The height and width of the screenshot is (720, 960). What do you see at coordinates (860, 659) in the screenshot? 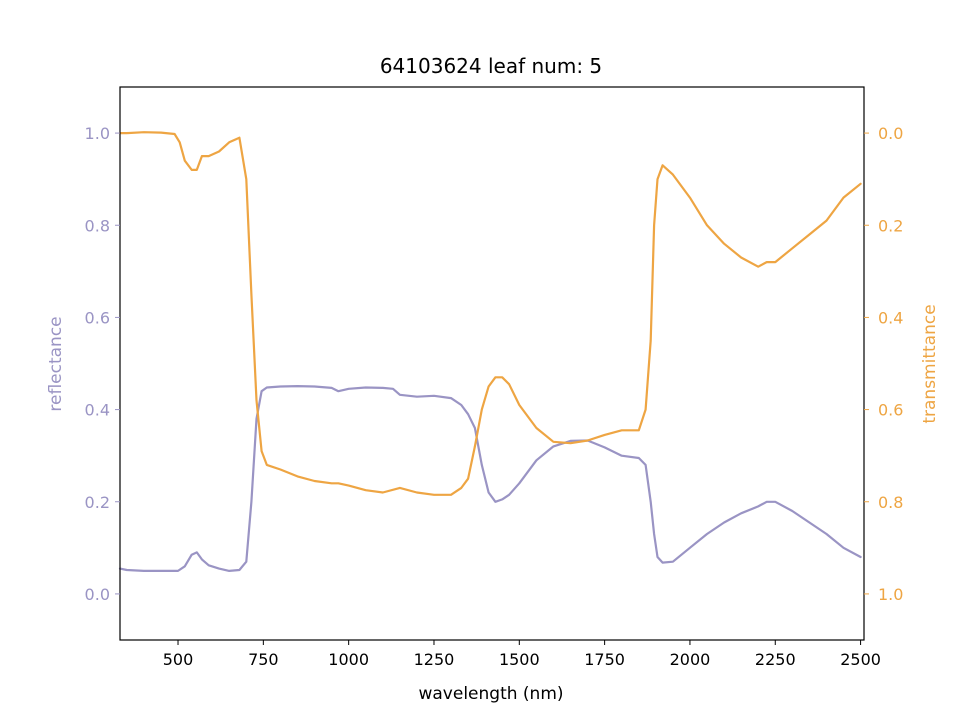
I see `x-tick-label: 2500` at bounding box center [860, 659].